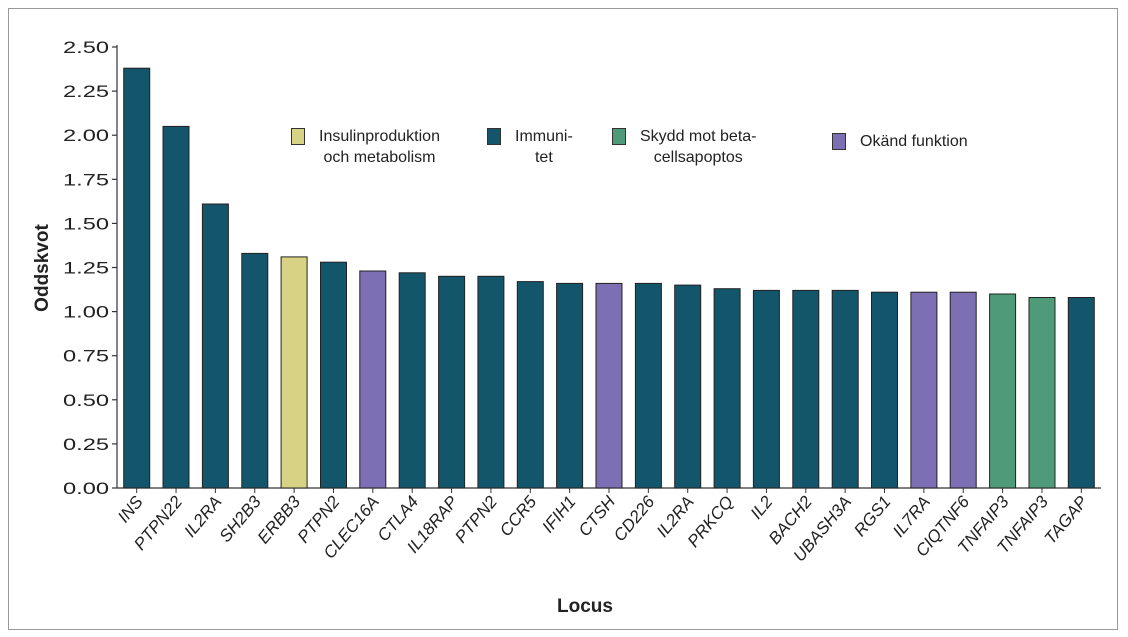  What do you see at coordinates (86, 400) in the screenshot?
I see `y-tick-label: 0.50` at bounding box center [86, 400].